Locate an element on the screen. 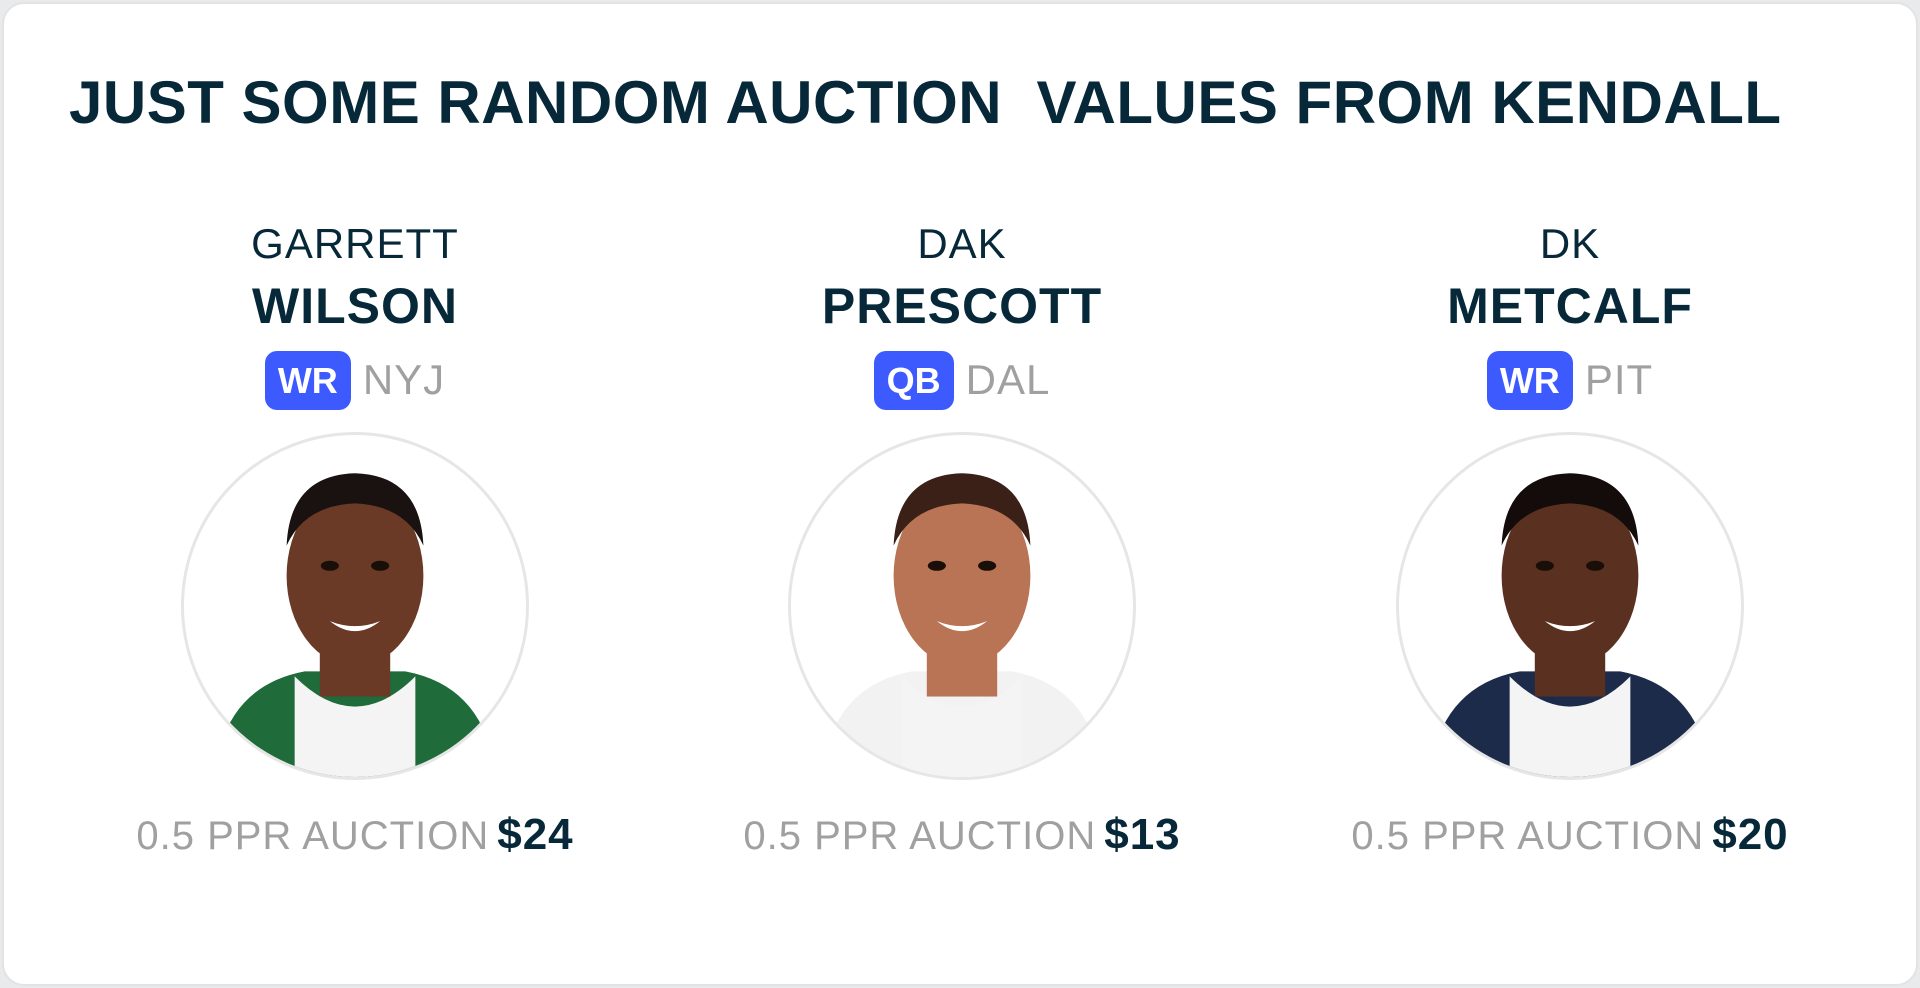  player-last-name: WILSON is located at coordinates (355, 306).